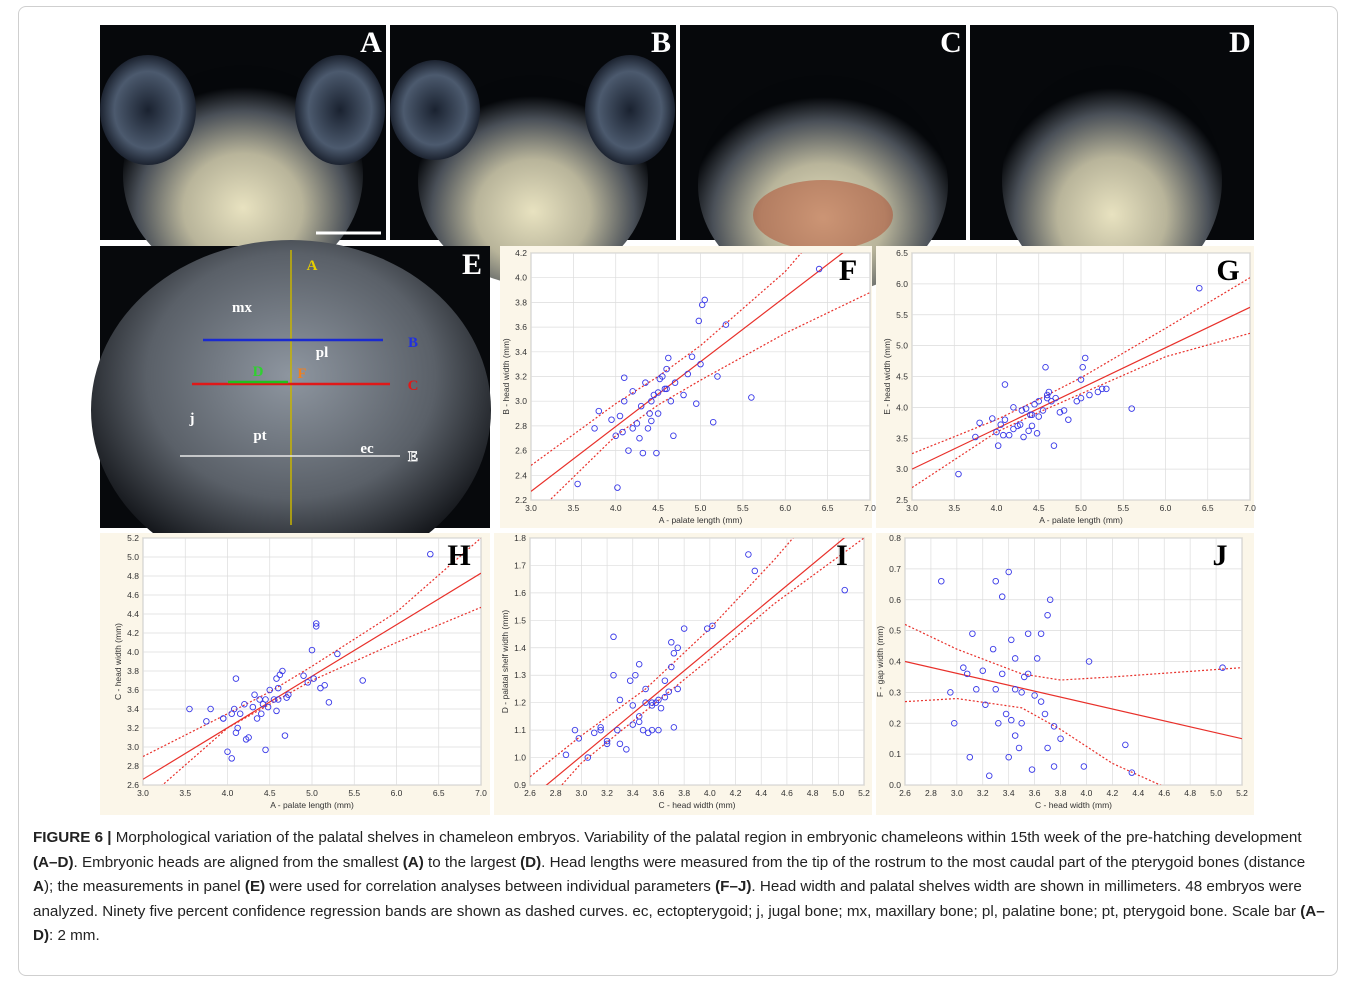 The width and height of the screenshot is (1358, 984). Describe the element at coordinates (133, 576) in the screenshot. I see `y-tick-label: 4.8` at that location.